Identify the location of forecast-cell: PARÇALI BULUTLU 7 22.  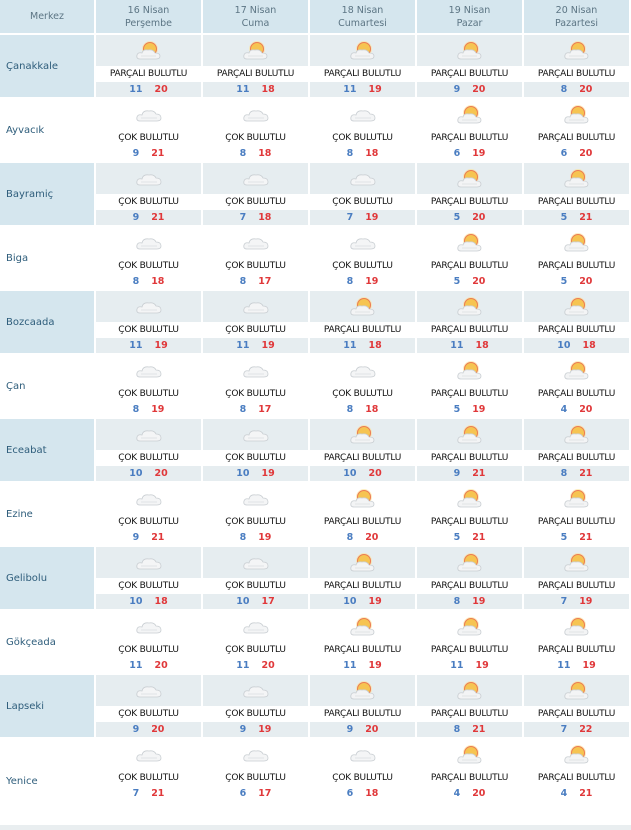
(576, 707).